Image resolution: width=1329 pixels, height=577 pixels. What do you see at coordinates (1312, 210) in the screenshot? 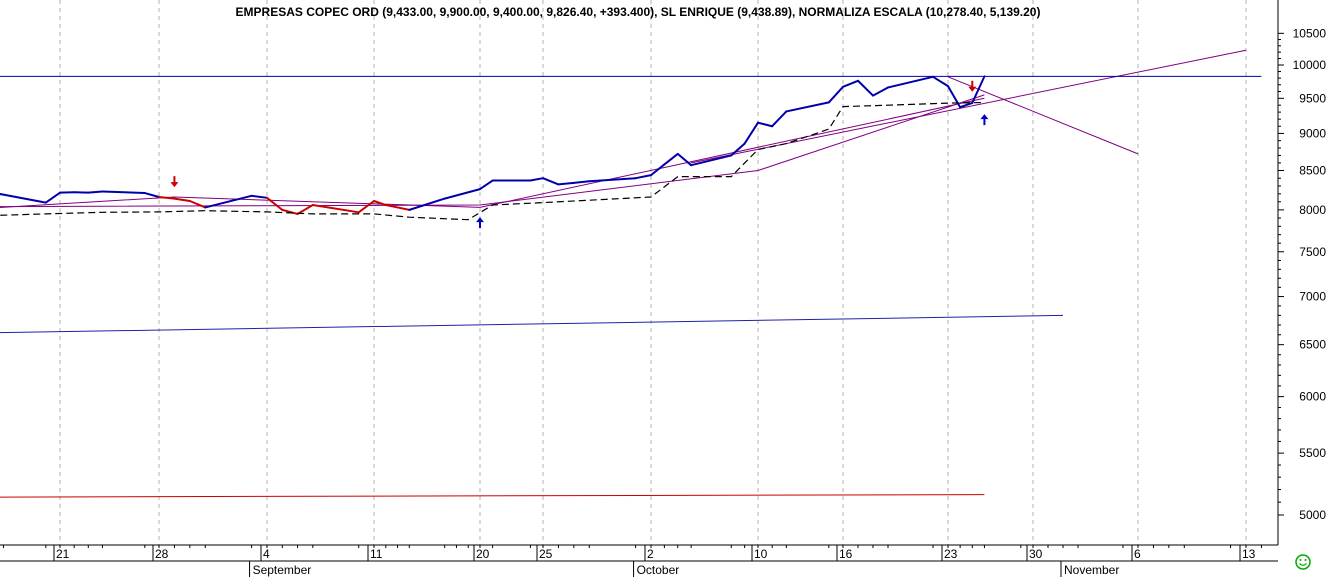
I see `y-tick-label-5: 8000` at bounding box center [1312, 210].